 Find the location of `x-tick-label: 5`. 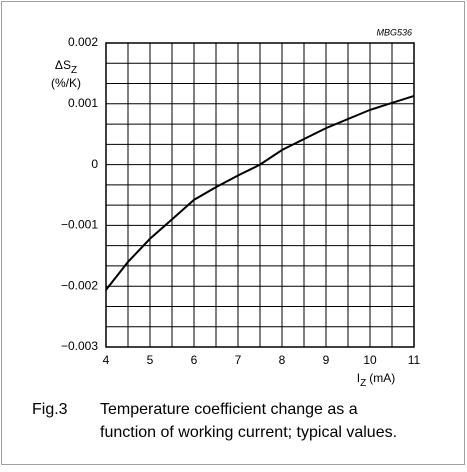

x-tick-label: 5 is located at coordinates (150, 360).